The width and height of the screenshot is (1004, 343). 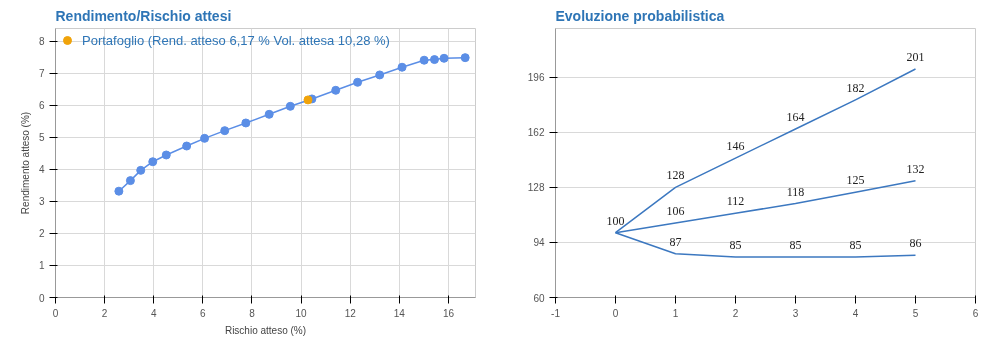 What do you see at coordinates (675, 241) in the screenshot?
I see `data-label: 87` at bounding box center [675, 241].